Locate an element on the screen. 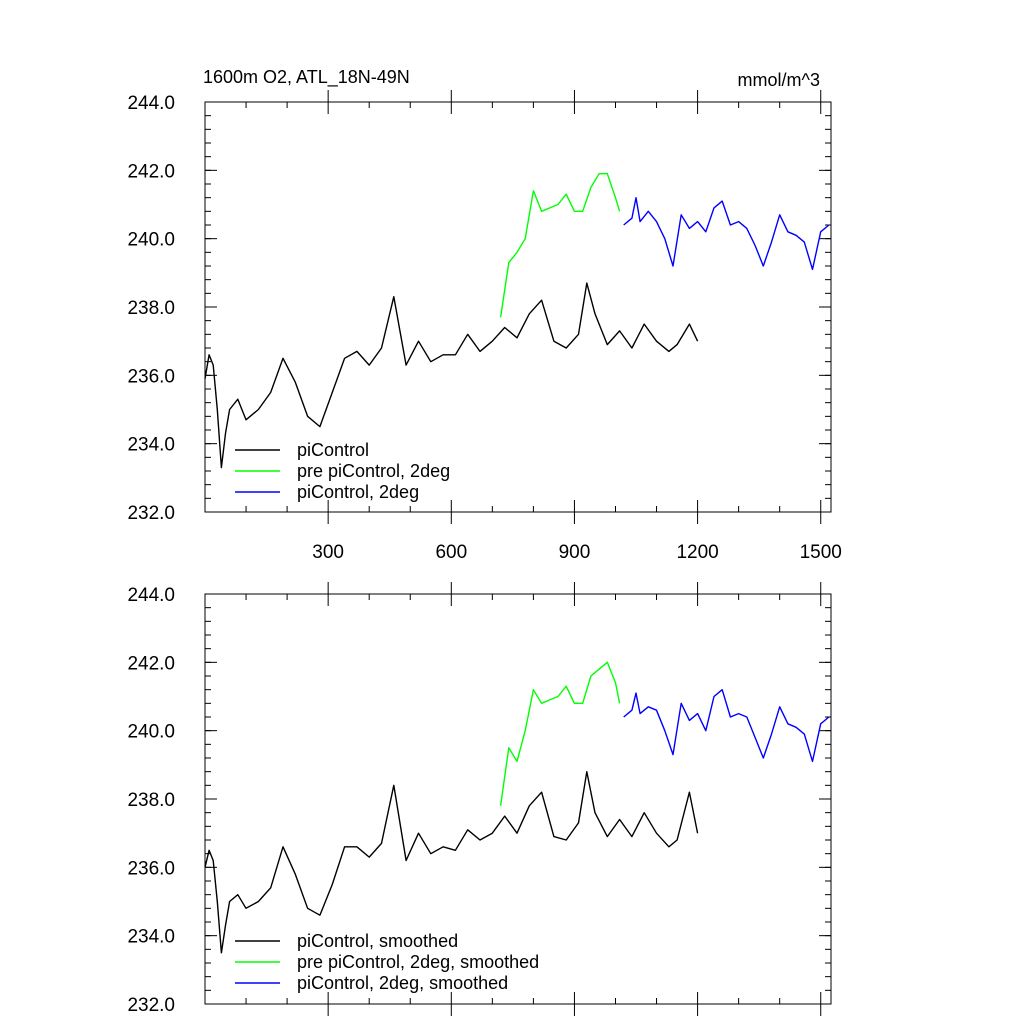  series-line-pre-picontrol-2deg-smoothed is located at coordinates (560, 733).